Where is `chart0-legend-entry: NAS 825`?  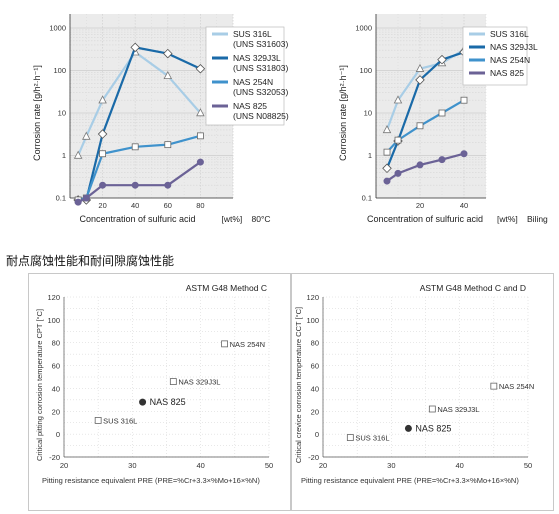 chart0-legend-entry: NAS 825 is located at coordinates (250, 106).